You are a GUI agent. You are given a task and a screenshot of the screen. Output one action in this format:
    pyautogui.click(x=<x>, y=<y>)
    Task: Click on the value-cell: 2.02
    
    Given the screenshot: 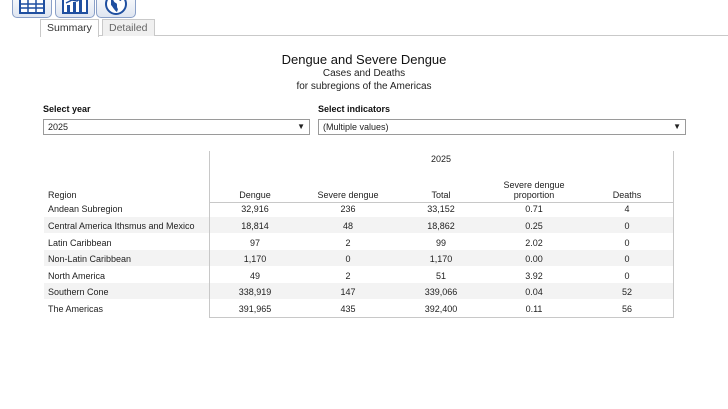 What is the action you would take?
    pyautogui.click(x=534, y=243)
    